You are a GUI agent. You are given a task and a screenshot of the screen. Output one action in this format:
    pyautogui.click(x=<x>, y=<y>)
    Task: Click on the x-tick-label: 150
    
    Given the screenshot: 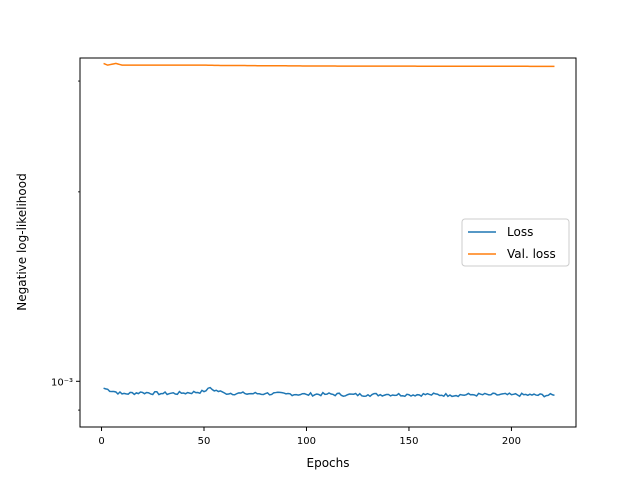 What is the action you would take?
    pyautogui.click(x=408, y=441)
    